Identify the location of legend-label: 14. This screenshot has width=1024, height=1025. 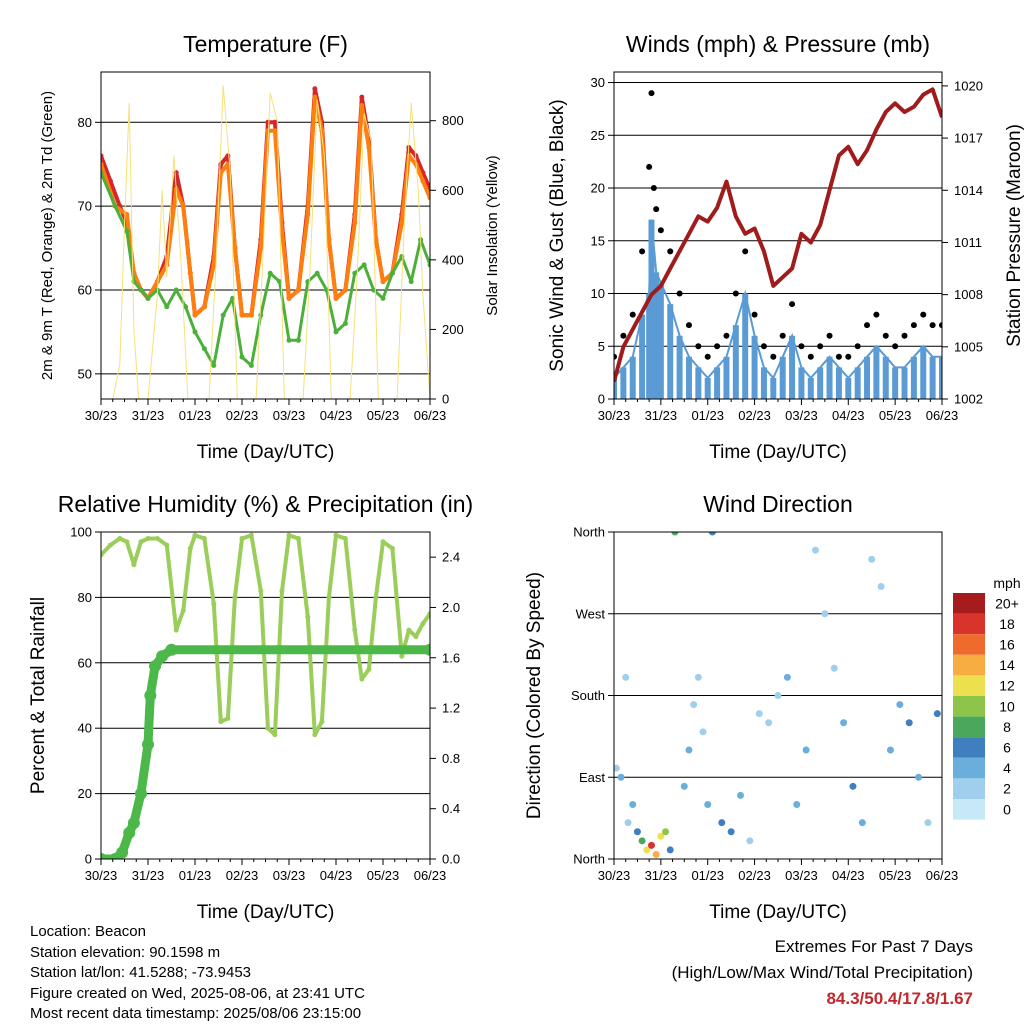
(1007, 665).